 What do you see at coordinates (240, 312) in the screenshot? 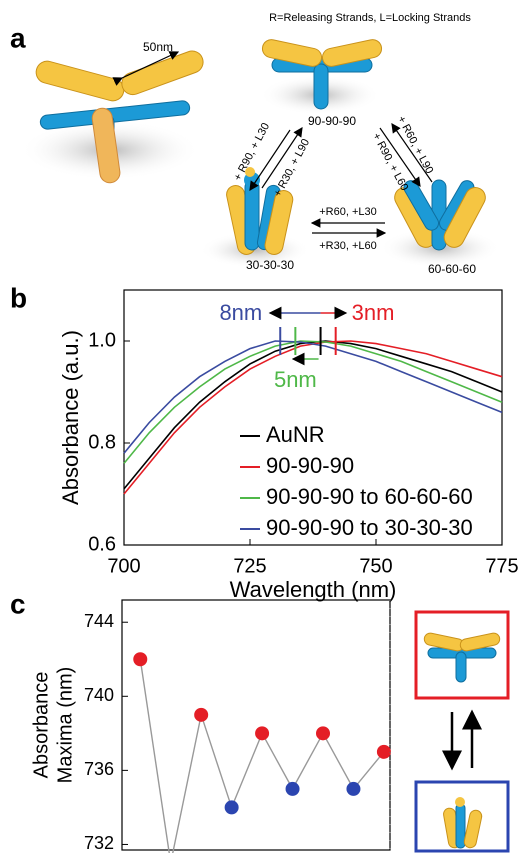
I see `annotation: 8nm` at bounding box center [240, 312].